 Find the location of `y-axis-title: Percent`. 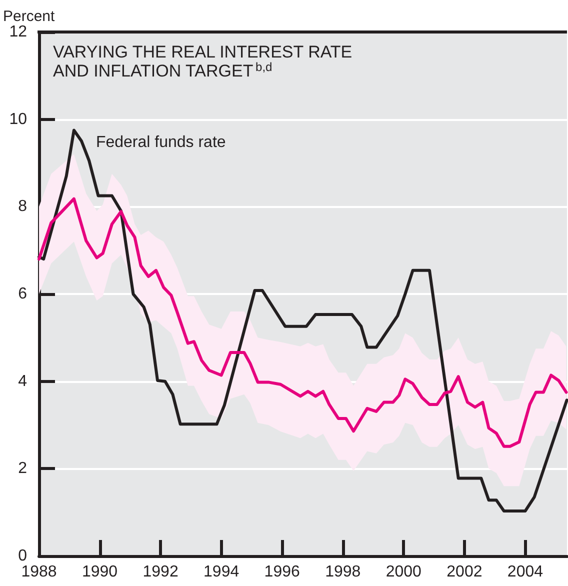

y-axis-title: Percent is located at coordinates (29, 16).